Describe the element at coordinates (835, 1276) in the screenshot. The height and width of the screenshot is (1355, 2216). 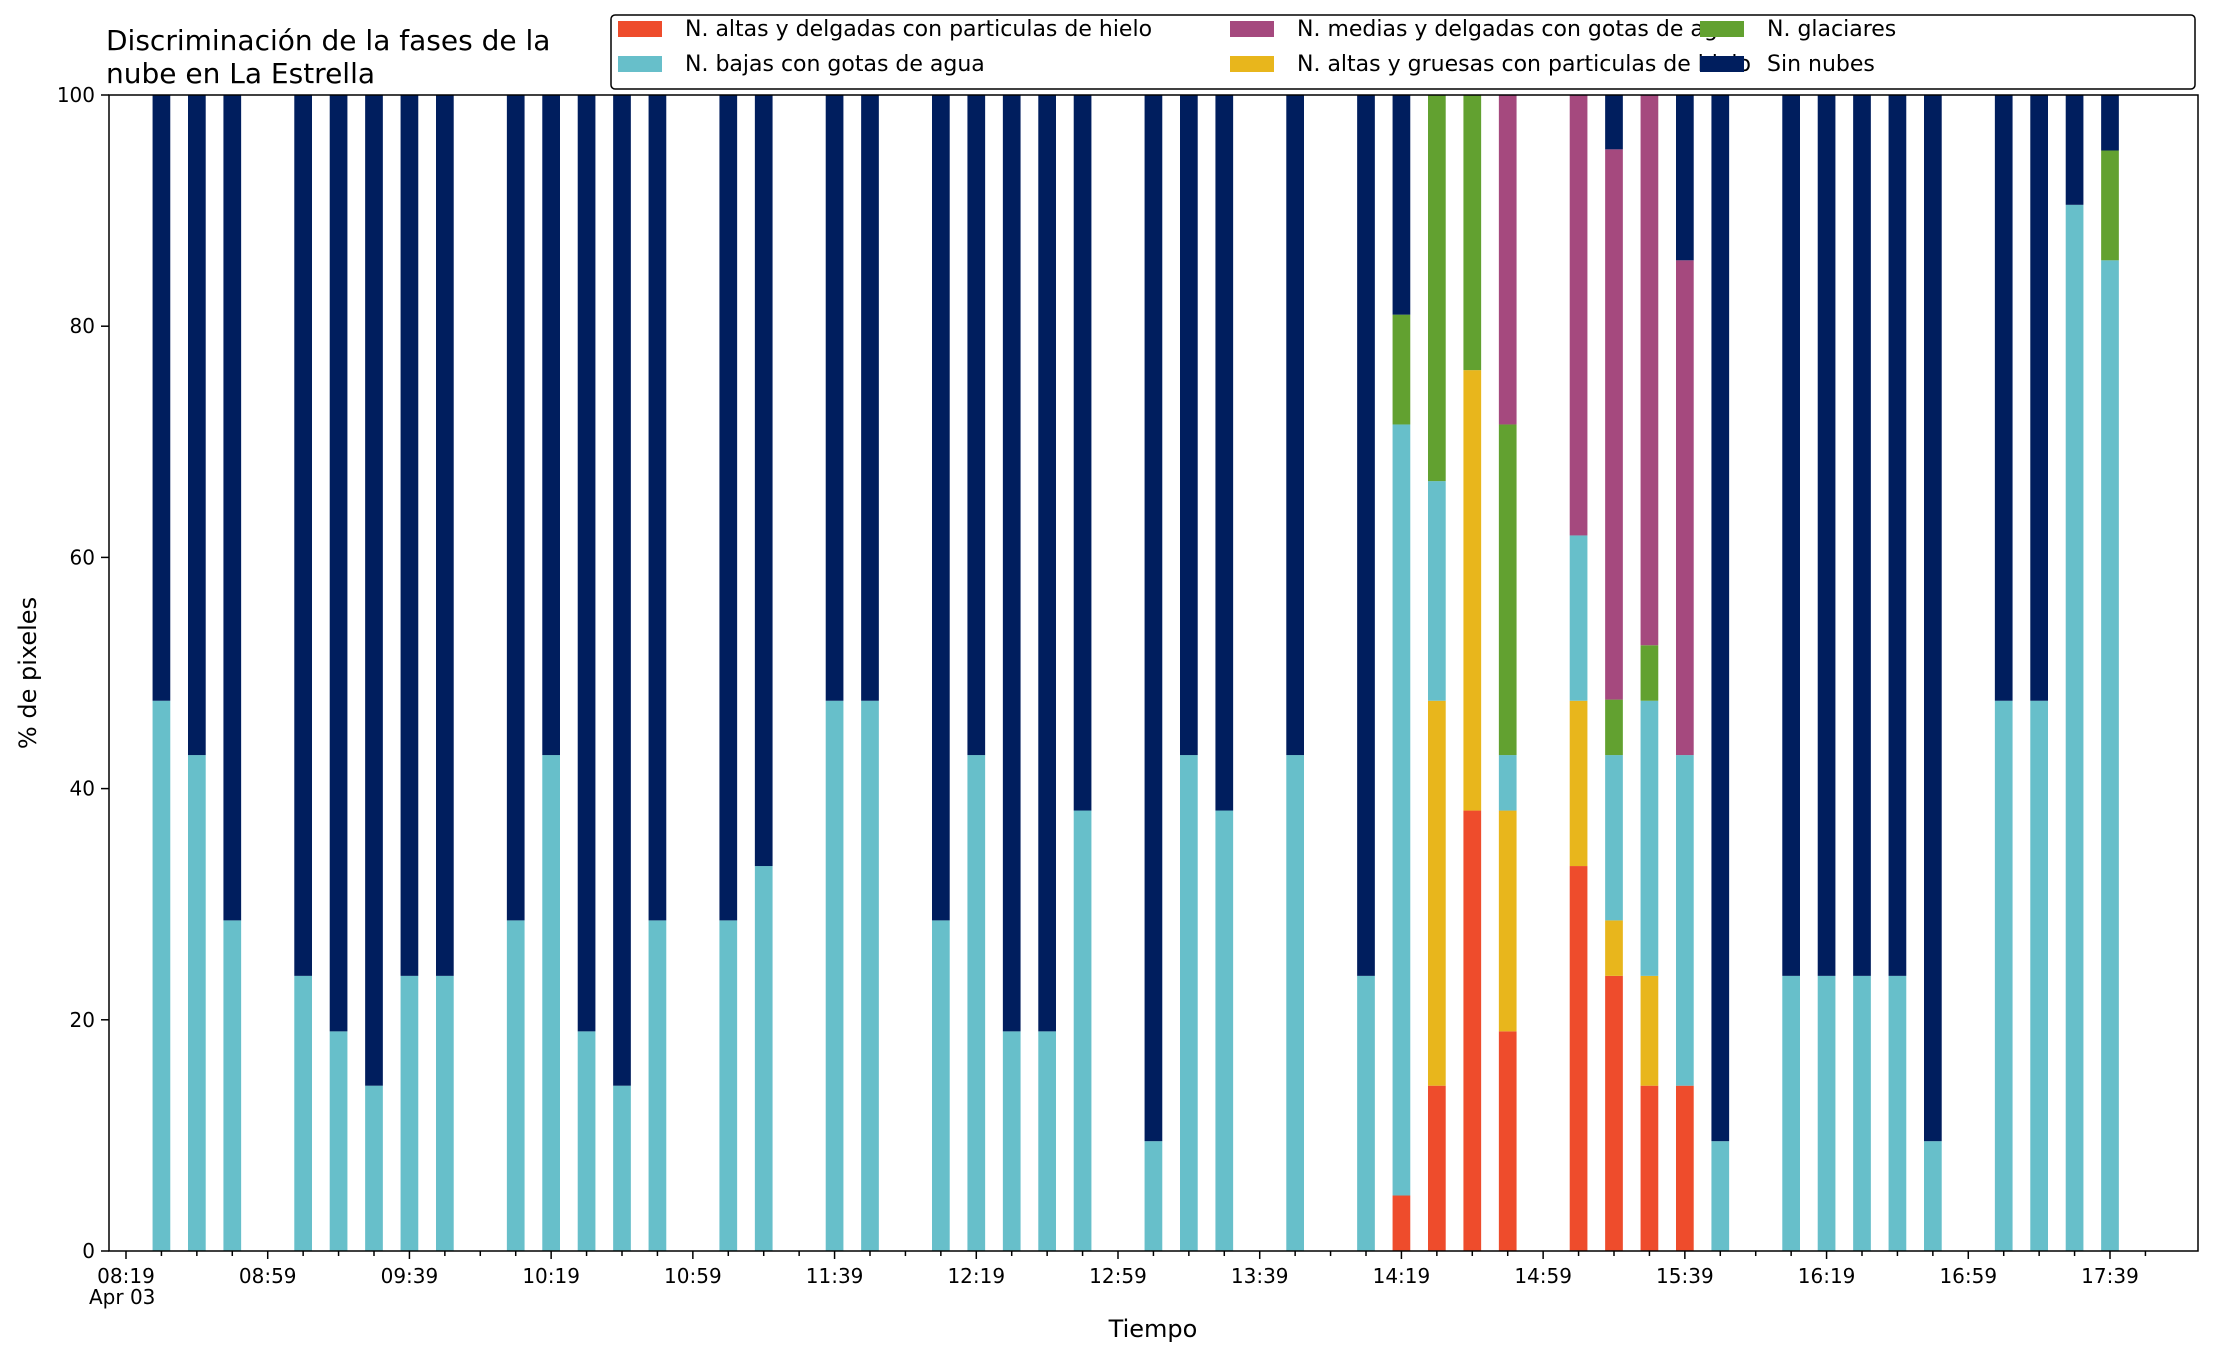
I see `x-tick-label-5: 11:39` at that location.